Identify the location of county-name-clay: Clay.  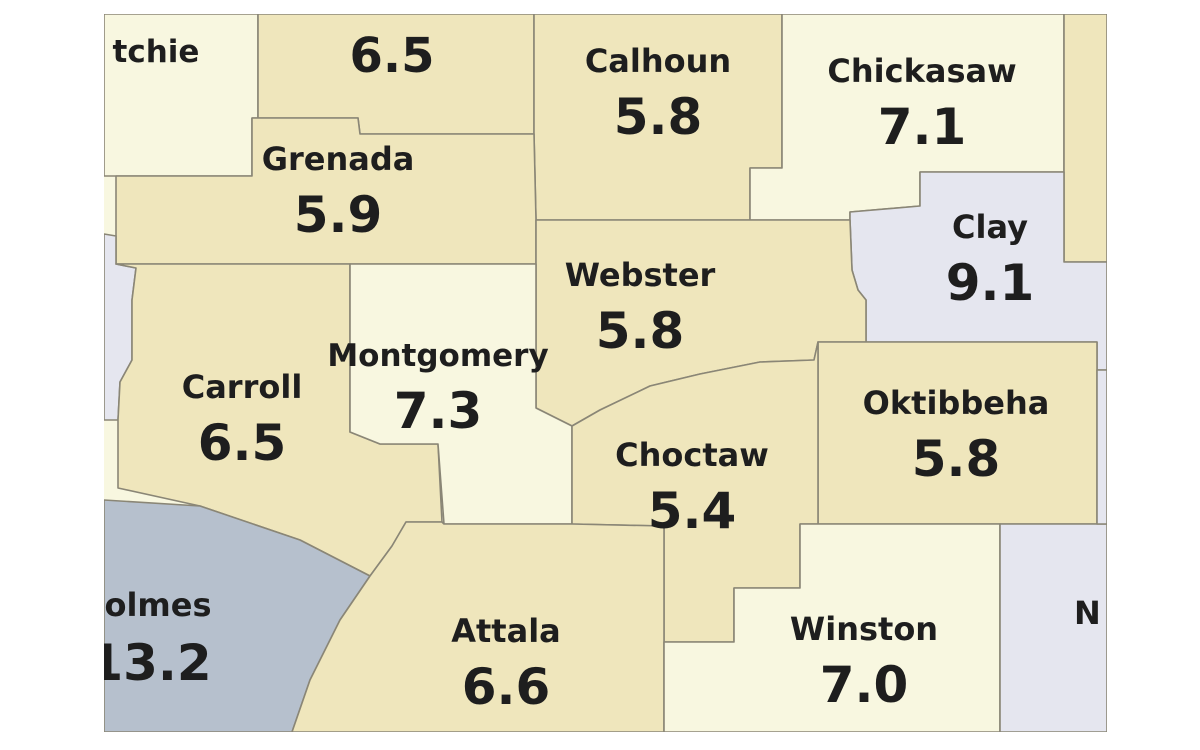
(990, 227).